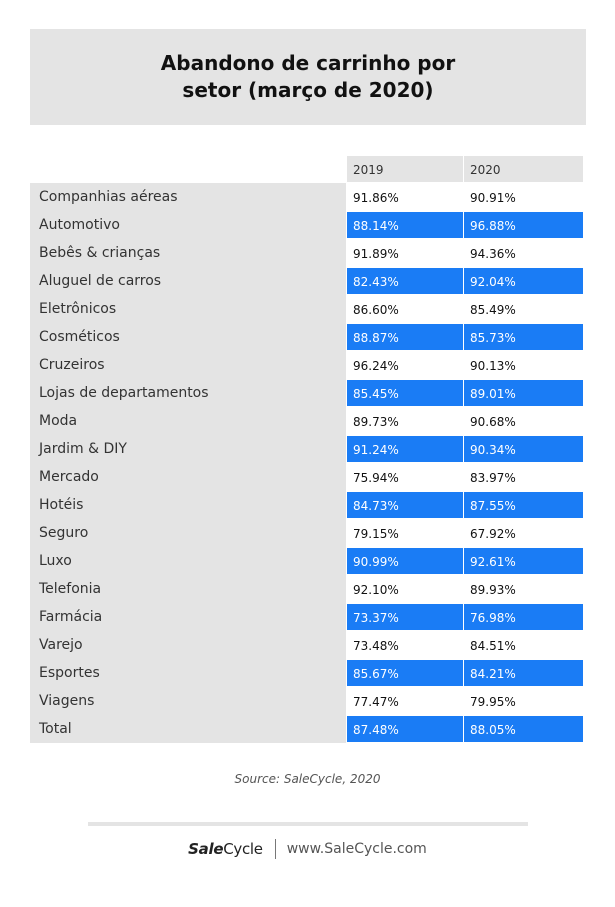  Describe the element at coordinates (61, 645) in the screenshot. I see `row-label: Varejo` at that location.